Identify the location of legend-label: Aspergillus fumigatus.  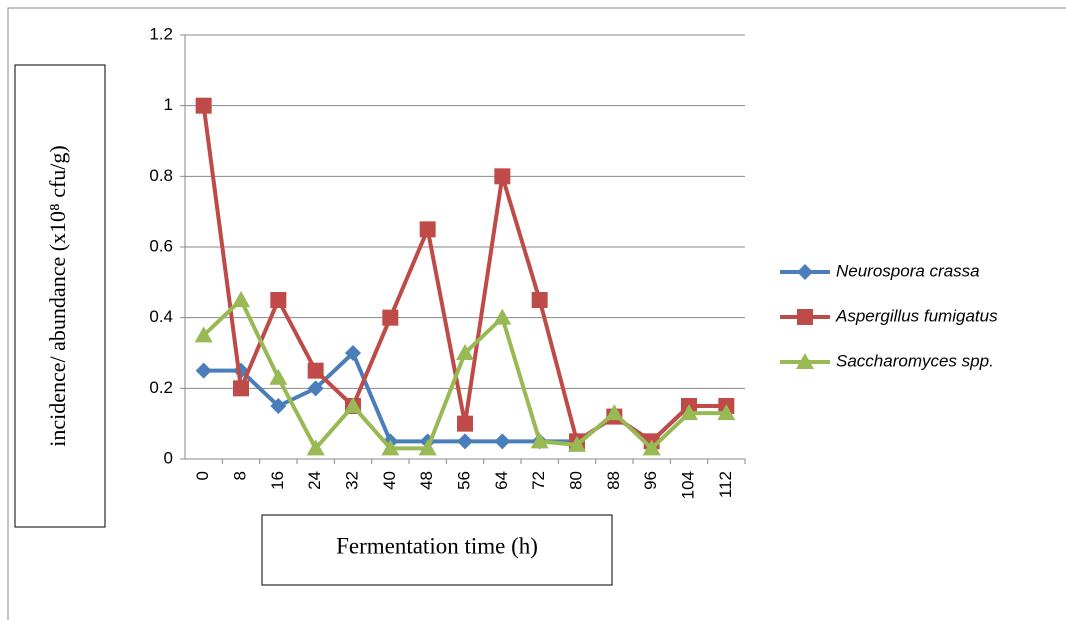
(916, 315).